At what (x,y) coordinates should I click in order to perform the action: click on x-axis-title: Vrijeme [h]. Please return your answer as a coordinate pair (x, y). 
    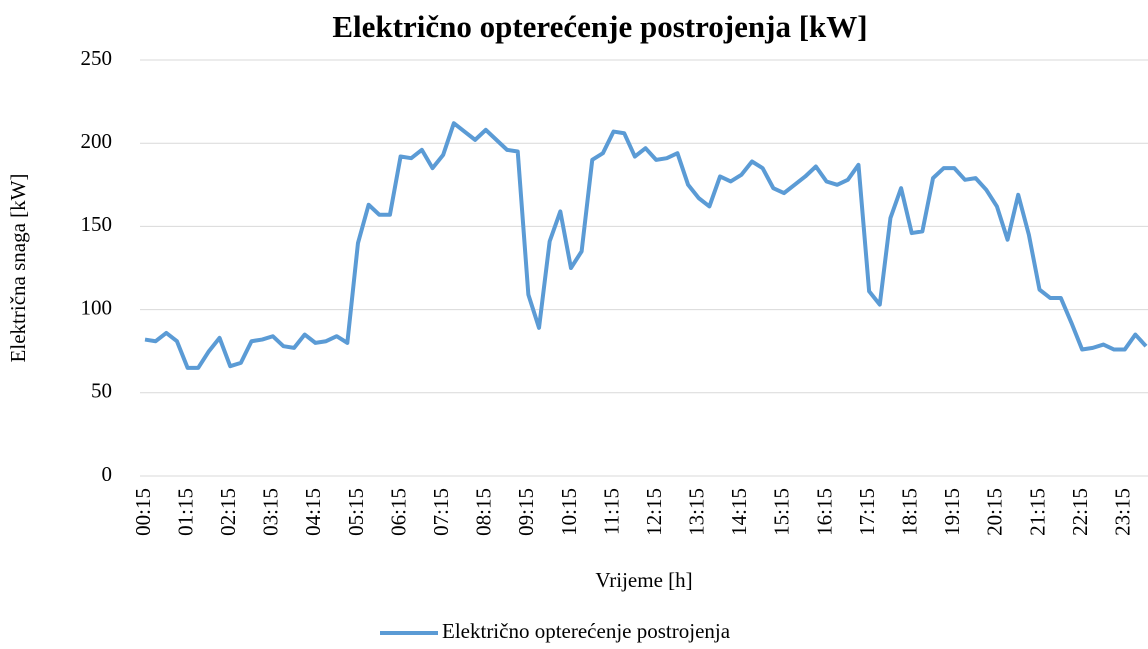
    Looking at the image, I should click on (643, 580).